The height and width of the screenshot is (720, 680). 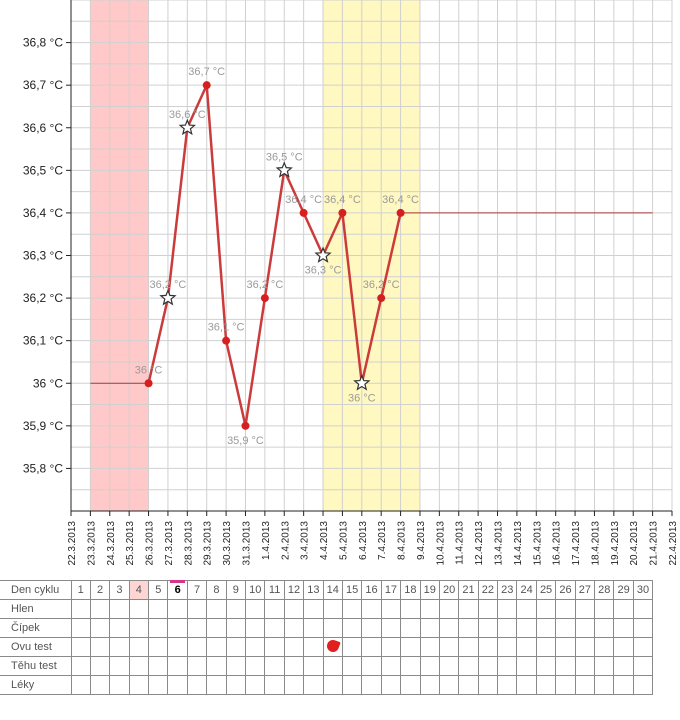 What do you see at coordinates (449, 590) in the screenshot?
I see `cycle-day-20: 20` at bounding box center [449, 590].